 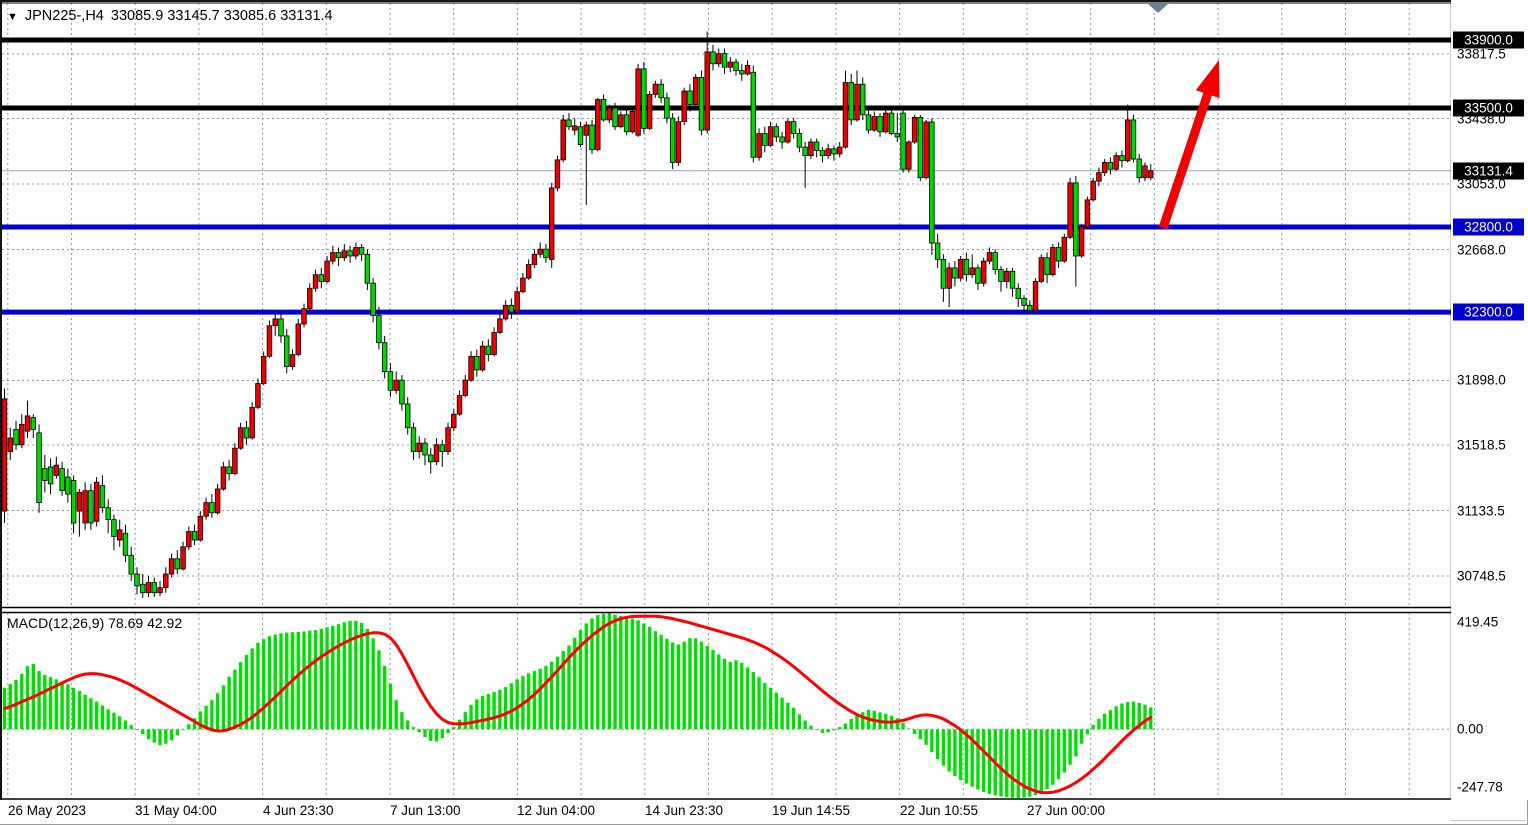 What do you see at coordinates (1481, 445) in the screenshot?
I see `price-tick-label: 31518.5` at bounding box center [1481, 445].